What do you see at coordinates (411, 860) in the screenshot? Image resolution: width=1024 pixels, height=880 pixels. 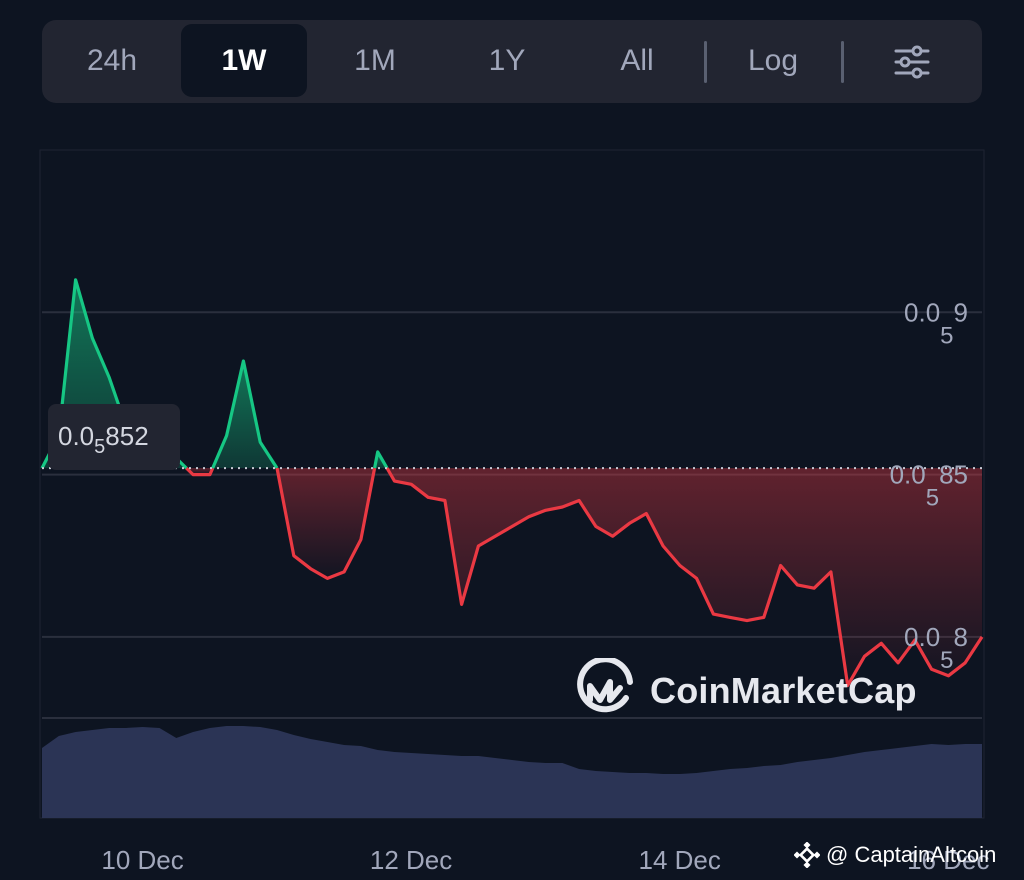 I see `x-tick-label: 12 Dec` at bounding box center [411, 860].